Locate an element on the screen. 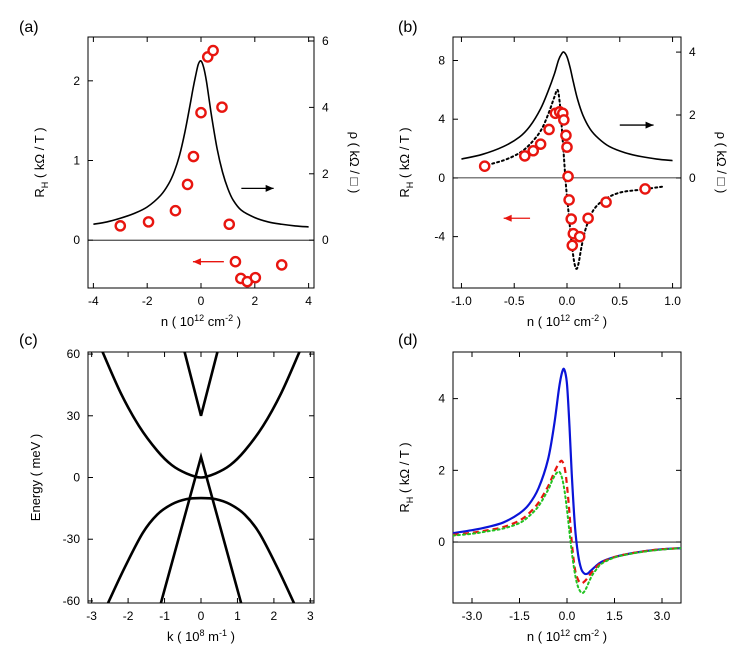 This screenshot has height=651, width=747. y-tick-label: 8 is located at coordinates (441, 60).